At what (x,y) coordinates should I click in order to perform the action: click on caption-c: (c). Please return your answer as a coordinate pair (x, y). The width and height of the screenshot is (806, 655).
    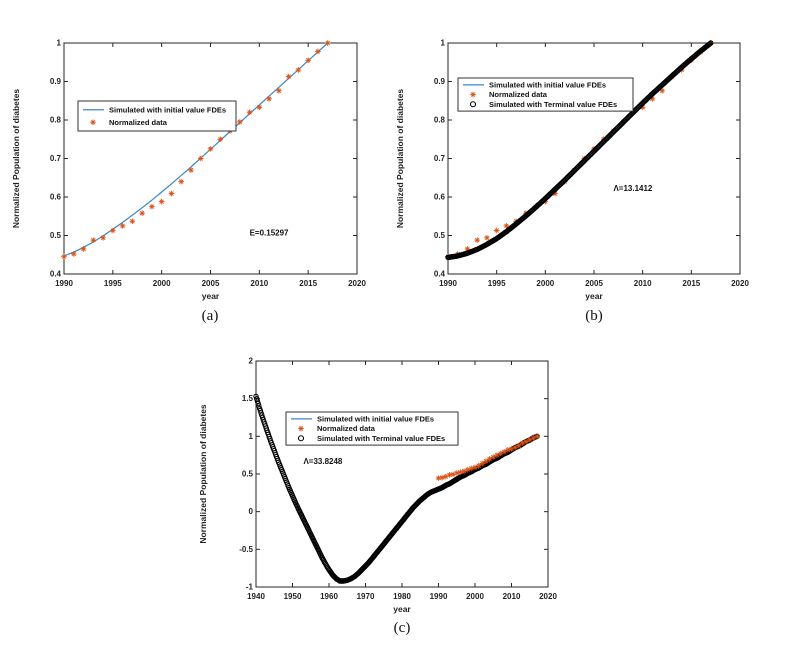
    Looking at the image, I should click on (402, 628).